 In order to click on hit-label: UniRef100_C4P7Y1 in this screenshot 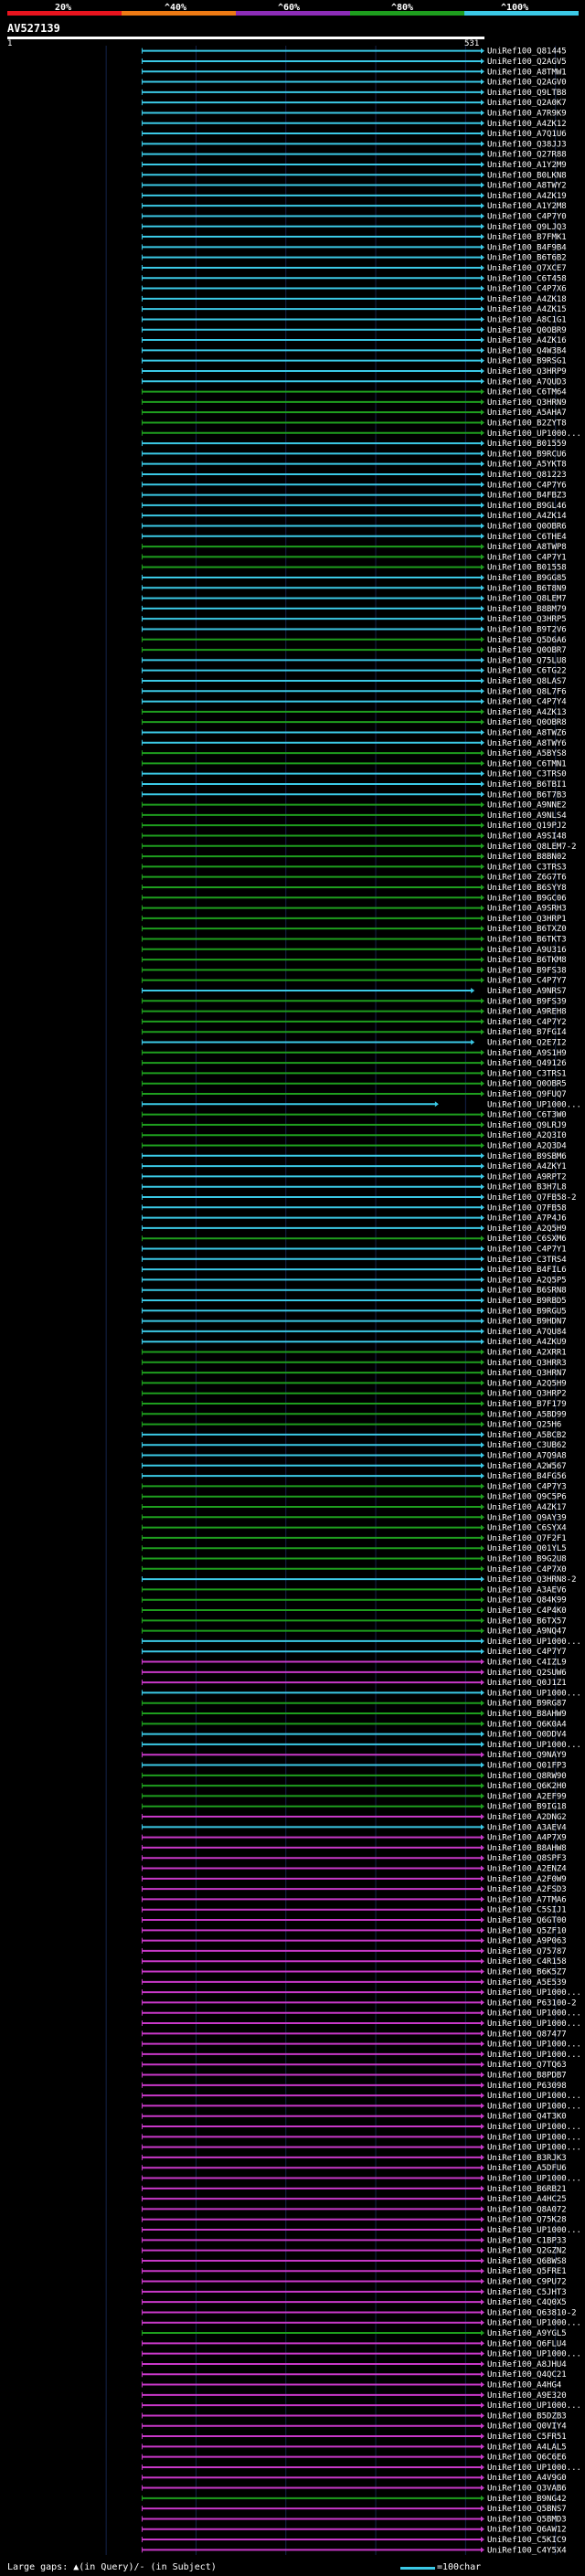, I will do `click(527, 1249)`.